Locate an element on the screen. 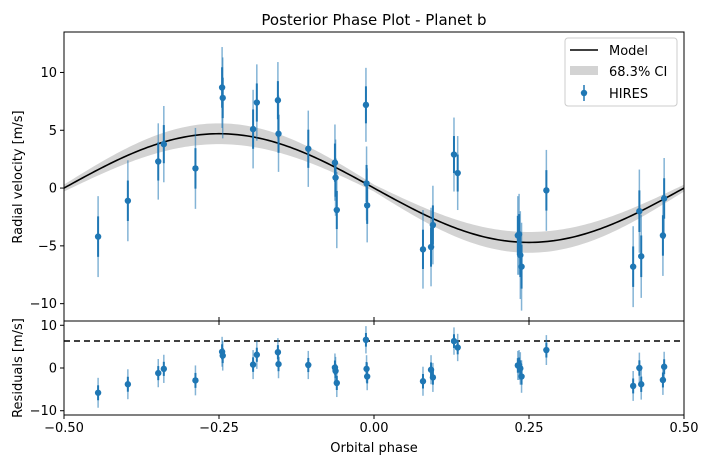 Image resolution: width=708 pixels, height=465 pixels. y-residual-tick-label: 10 is located at coordinates (48, 326).